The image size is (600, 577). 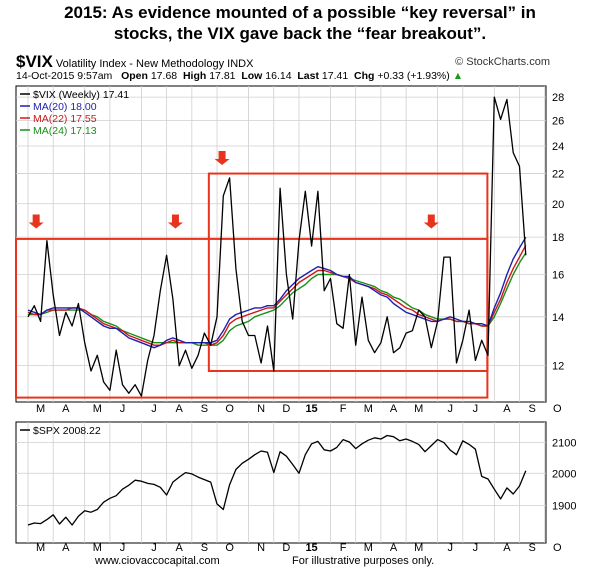 I want to click on legend-label-vix: $VIX (Weekly) 17.41, so click(x=81, y=95).